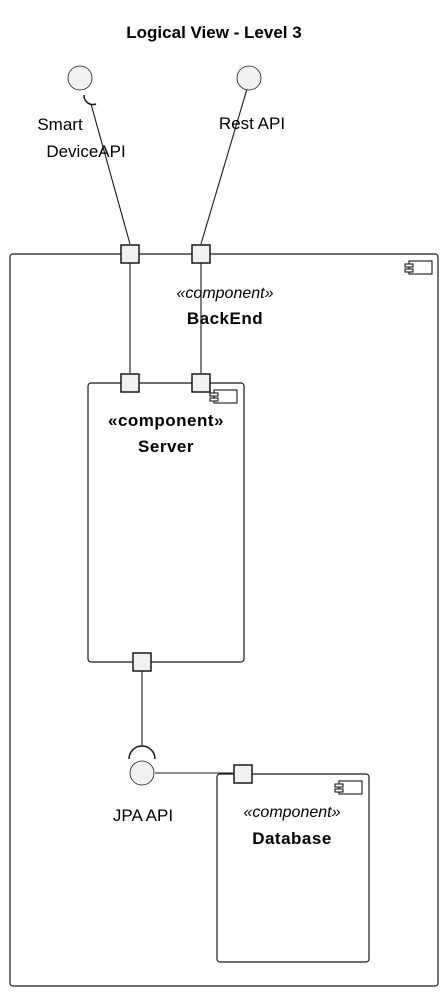 The image size is (447, 993). I want to click on backend-name: BackEnd, so click(225, 318).